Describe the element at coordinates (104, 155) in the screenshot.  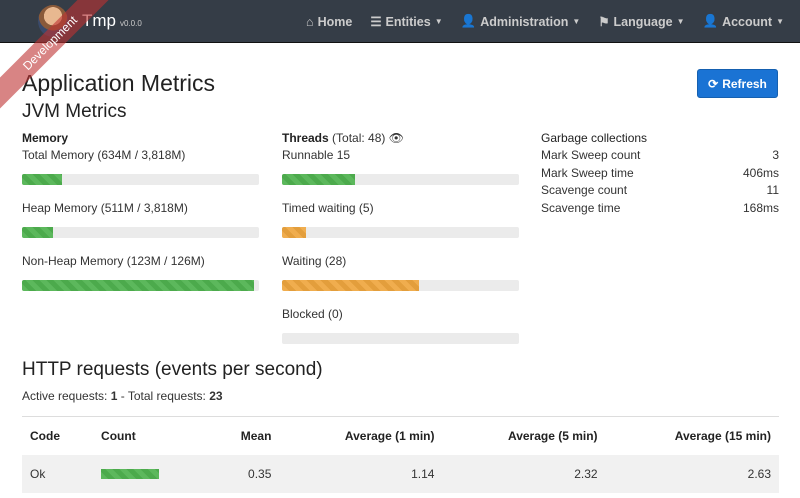
I see `memory-label: Total Memory (634M / 3,818M)` at that location.